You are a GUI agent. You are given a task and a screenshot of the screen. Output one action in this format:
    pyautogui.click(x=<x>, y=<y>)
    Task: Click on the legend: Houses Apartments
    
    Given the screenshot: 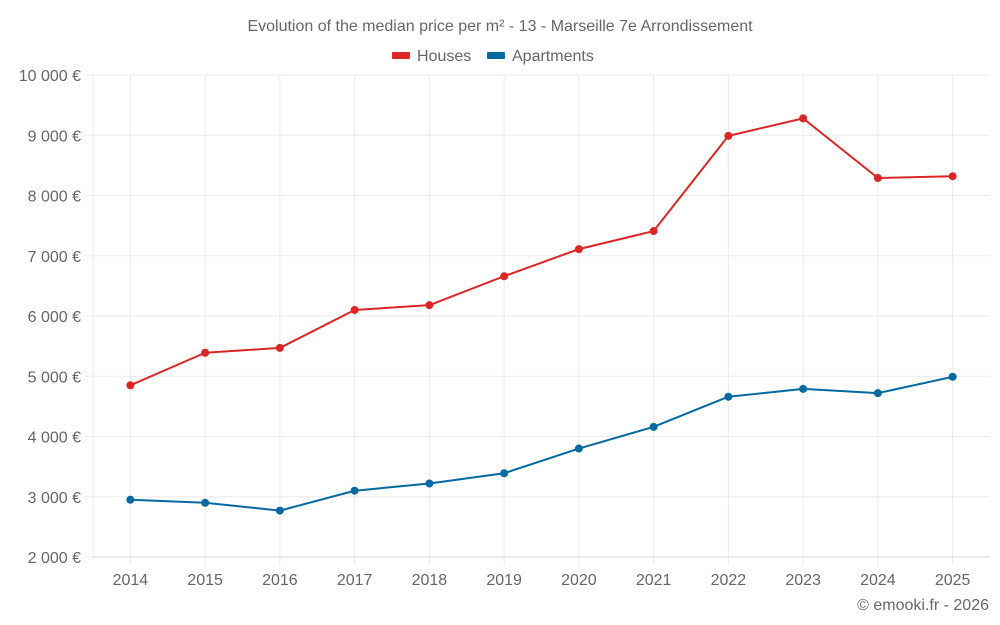 What is the action you would take?
    pyautogui.click(x=493, y=56)
    